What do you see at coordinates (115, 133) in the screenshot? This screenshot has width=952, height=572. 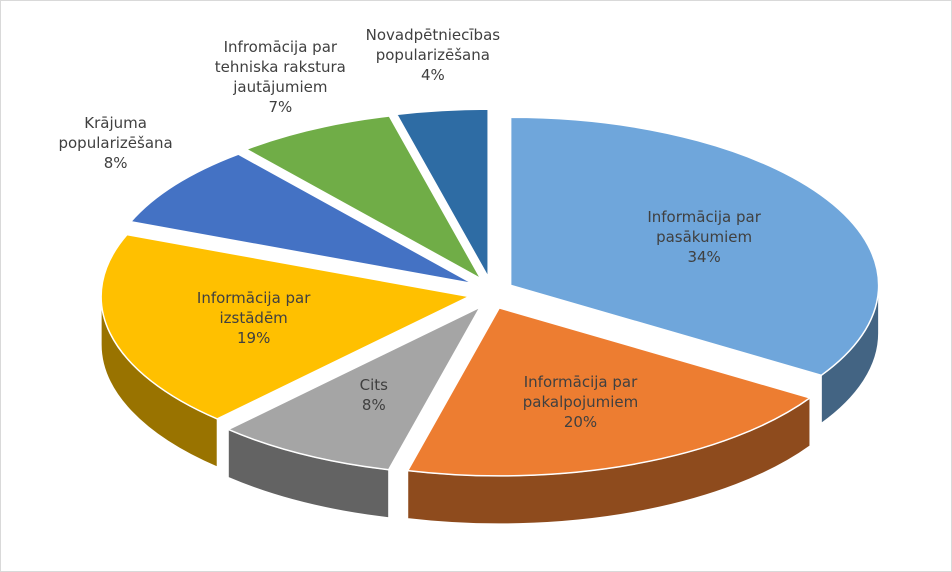 I see `category-label: Krājuma popularizēšana` at bounding box center [115, 133].